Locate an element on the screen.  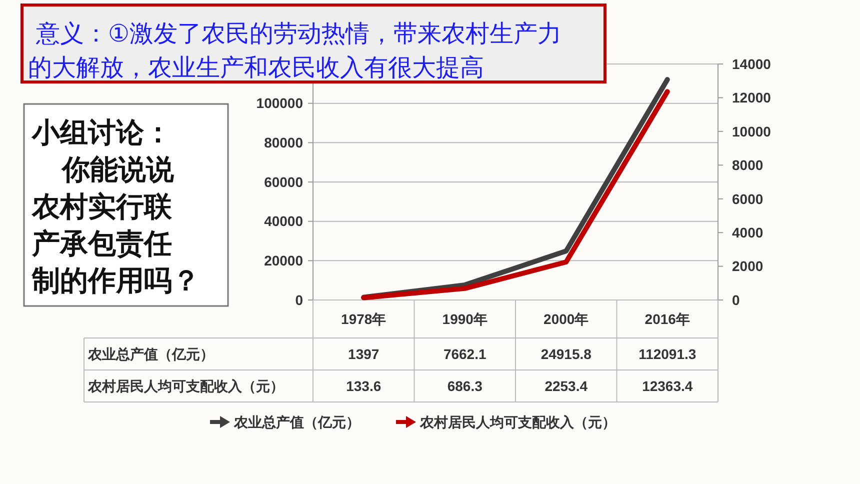
y2-tick-label: 12000 is located at coordinates (752, 98).